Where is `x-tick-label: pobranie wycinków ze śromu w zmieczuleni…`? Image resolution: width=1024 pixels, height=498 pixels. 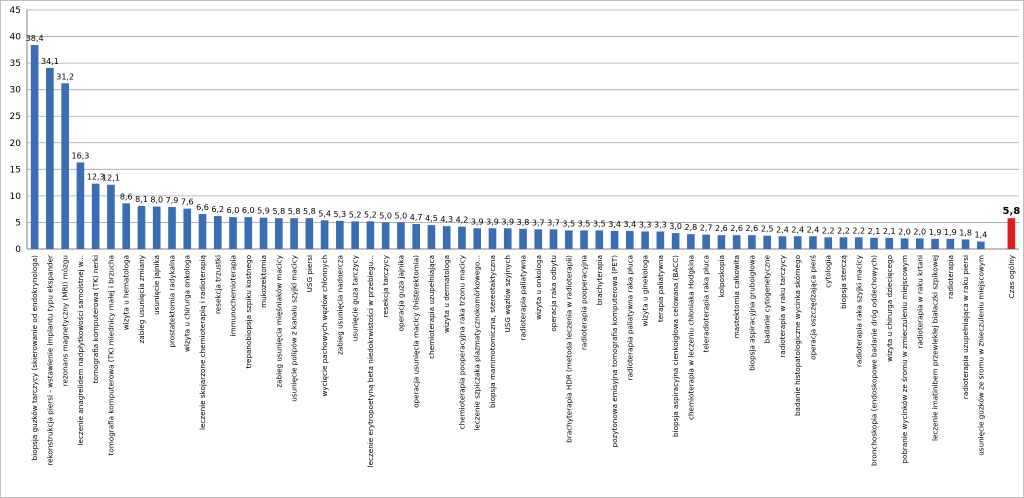
x-tick-label: pobranie wycinków ze śromu w zmieczuleni… is located at coordinates (904, 359).